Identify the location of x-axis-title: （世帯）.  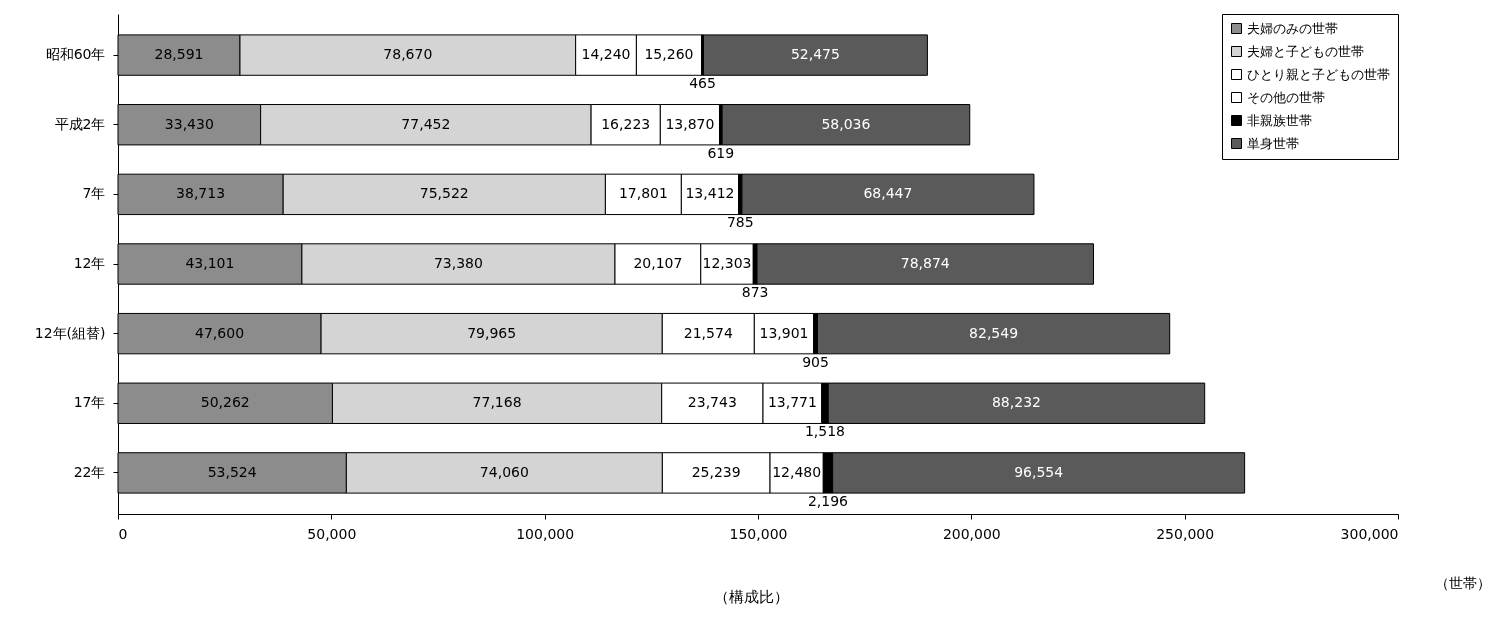
(1462, 582).